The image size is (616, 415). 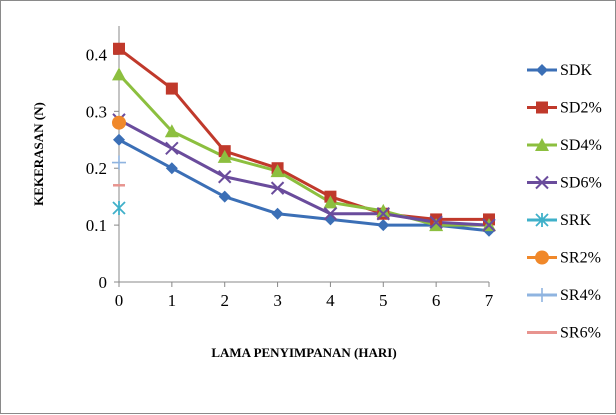 I want to click on legend-item-sd4pct: SD4%, so click(x=564, y=145).